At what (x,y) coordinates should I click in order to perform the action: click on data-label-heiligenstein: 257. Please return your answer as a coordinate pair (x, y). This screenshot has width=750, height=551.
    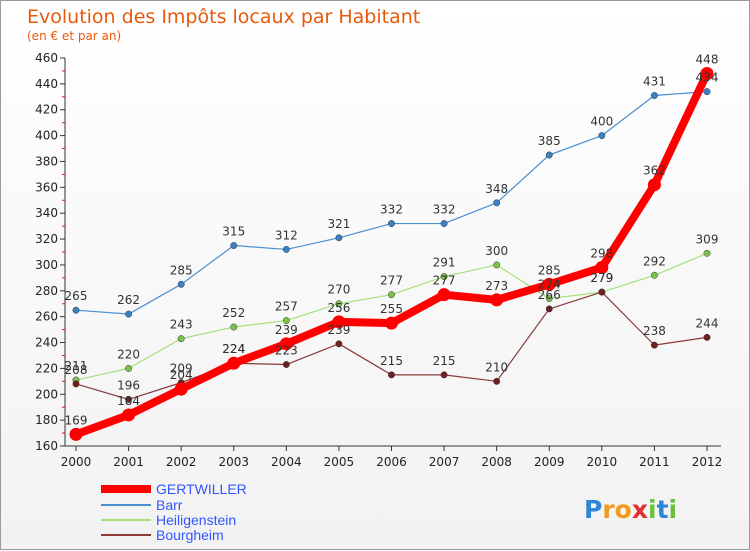
    Looking at the image, I should click on (286, 307).